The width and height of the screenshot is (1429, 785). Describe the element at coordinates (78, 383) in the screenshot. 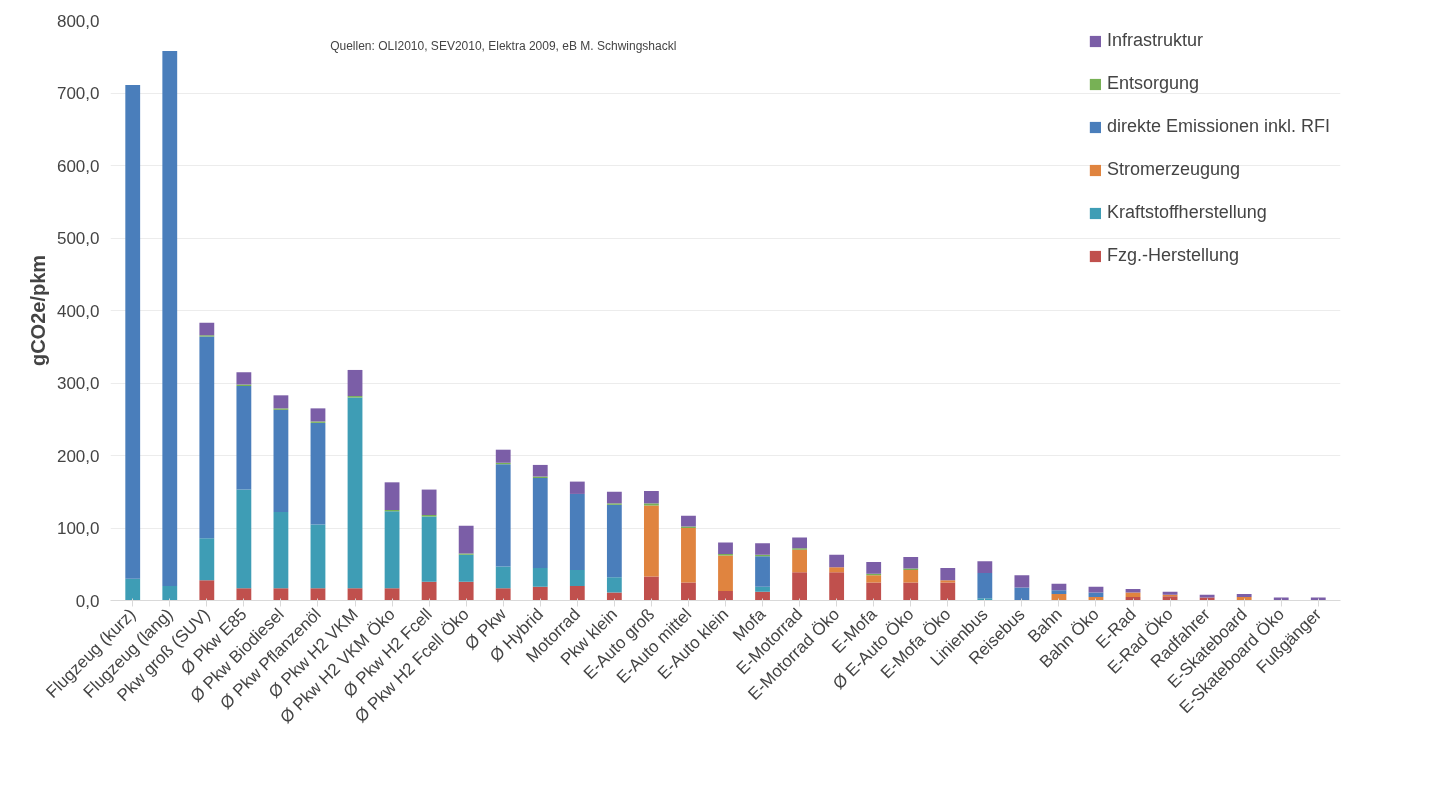

I see `y-tick-label: 300,0` at that location.